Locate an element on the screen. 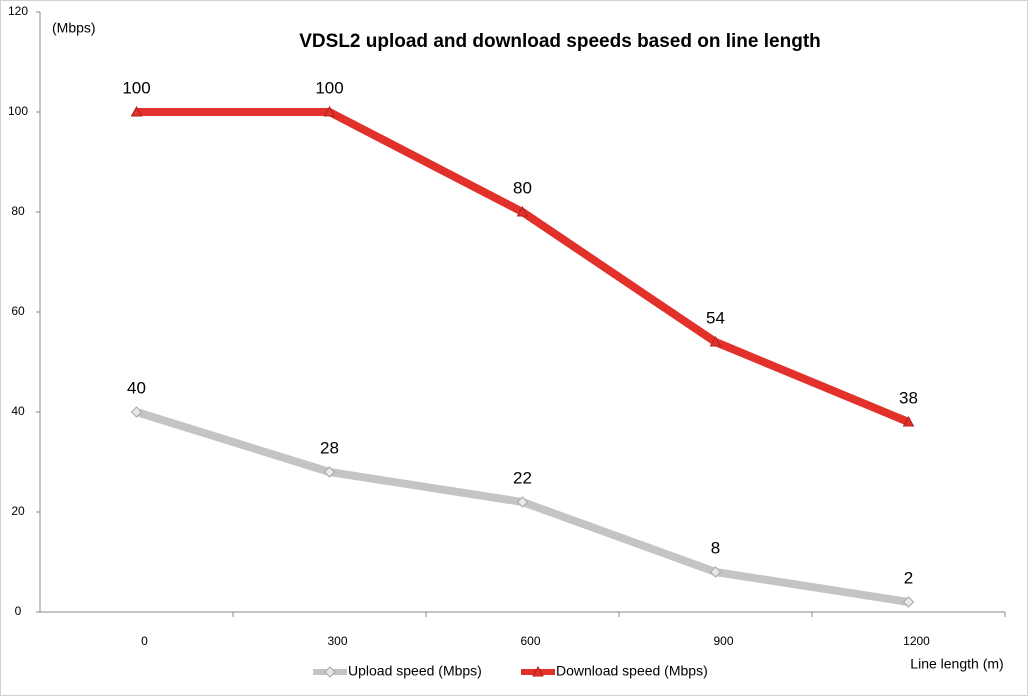  x-tick-label: 1200 is located at coordinates (916, 641).